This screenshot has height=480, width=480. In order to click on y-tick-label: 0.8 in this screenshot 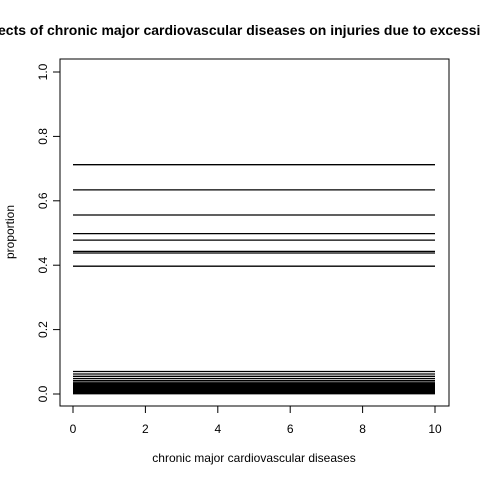, I will do `click(43, 136)`.